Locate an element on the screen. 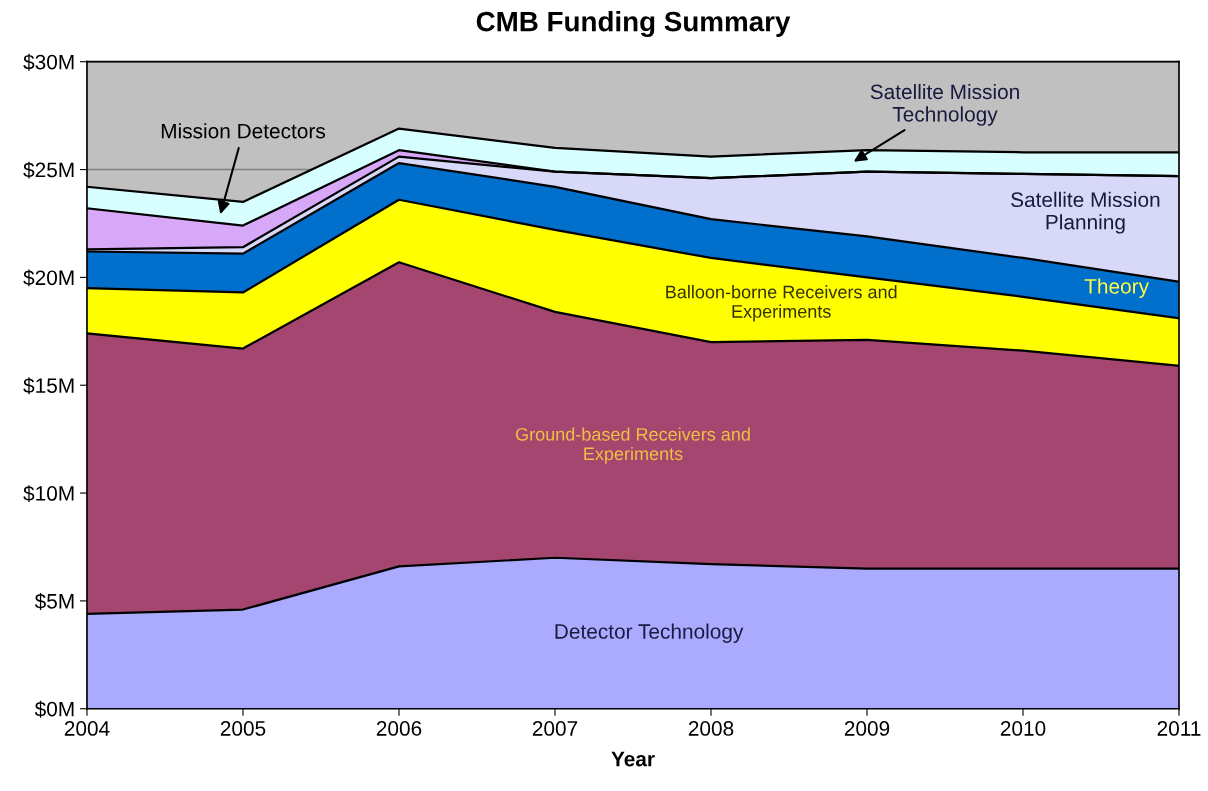 This screenshot has width=1208, height=791. x-axis-title: Year is located at coordinates (633, 759).